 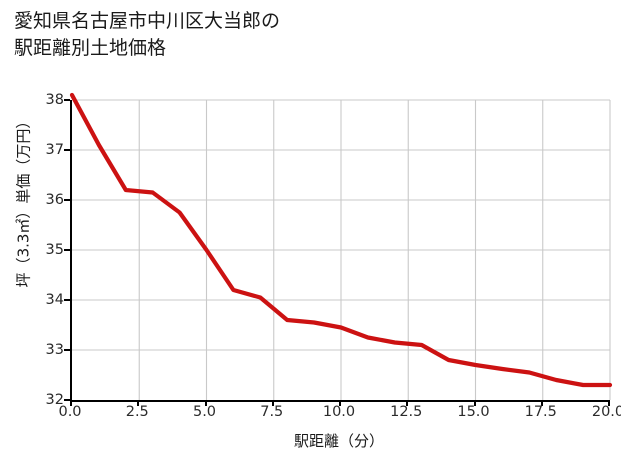 What do you see at coordinates (54, 150) in the screenshot?
I see `y-tick-label: 37` at bounding box center [54, 150].